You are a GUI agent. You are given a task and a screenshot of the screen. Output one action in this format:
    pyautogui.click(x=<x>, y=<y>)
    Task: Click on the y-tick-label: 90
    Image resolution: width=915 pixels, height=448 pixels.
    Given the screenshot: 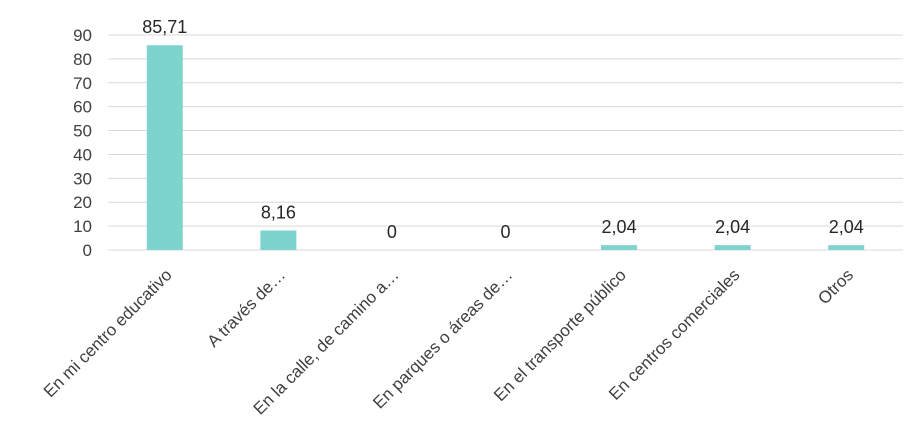 What is the action you would take?
    pyautogui.click(x=82, y=35)
    